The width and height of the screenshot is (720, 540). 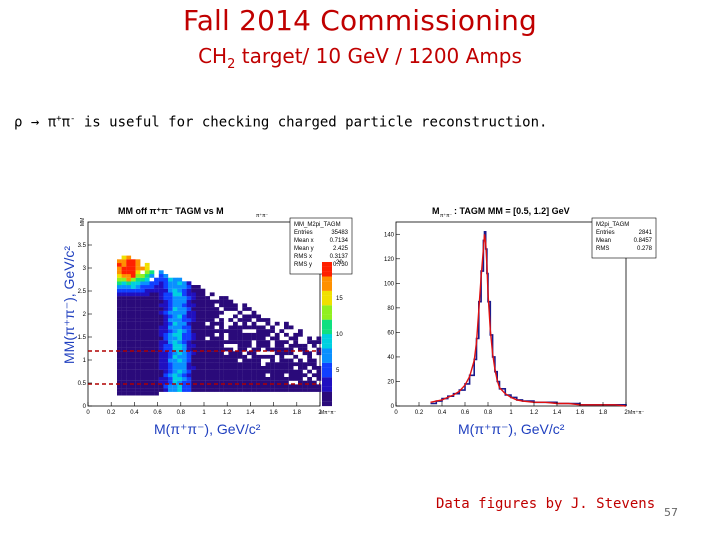 What do you see at coordinates (327, 334) in the screenshot?
I see `color-scale-bar` at bounding box center [327, 334].